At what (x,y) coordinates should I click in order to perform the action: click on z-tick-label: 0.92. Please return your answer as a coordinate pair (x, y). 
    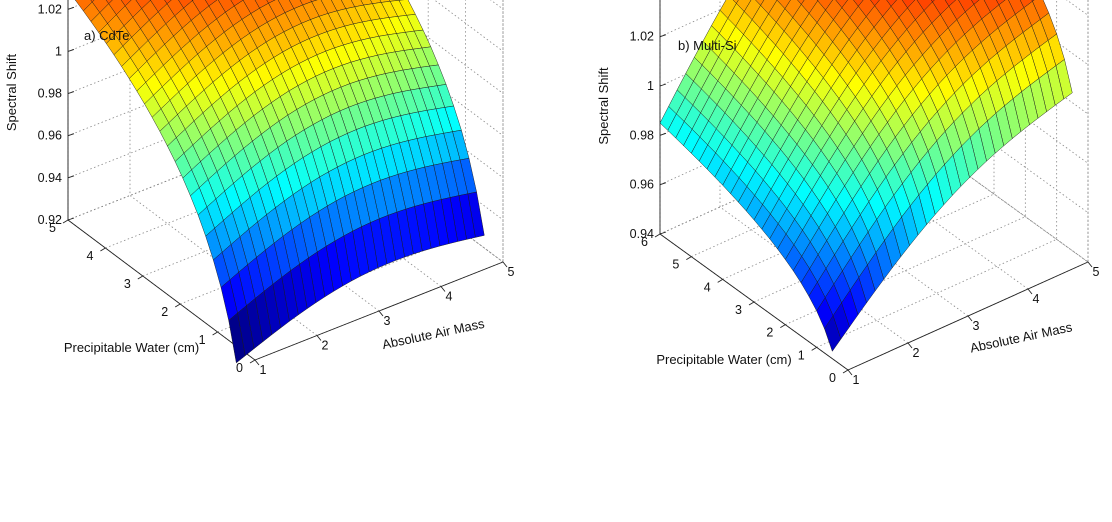
    Looking at the image, I should click on (50, 220).